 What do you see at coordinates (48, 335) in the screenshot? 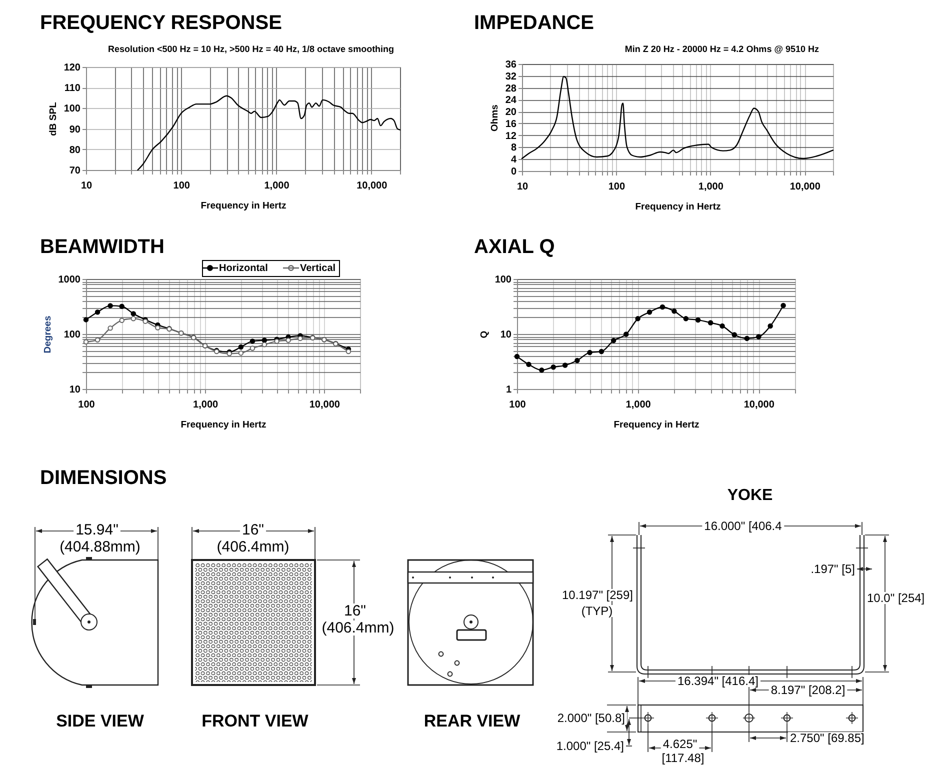
I see `y-axis-title: Degrees` at bounding box center [48, 335].